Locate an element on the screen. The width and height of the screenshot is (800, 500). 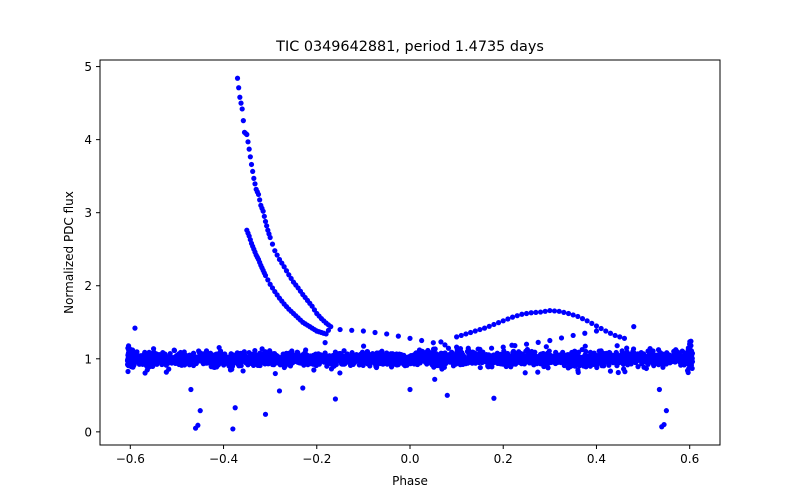
y-tick-label: 2 is located at coordinates (88, 286).